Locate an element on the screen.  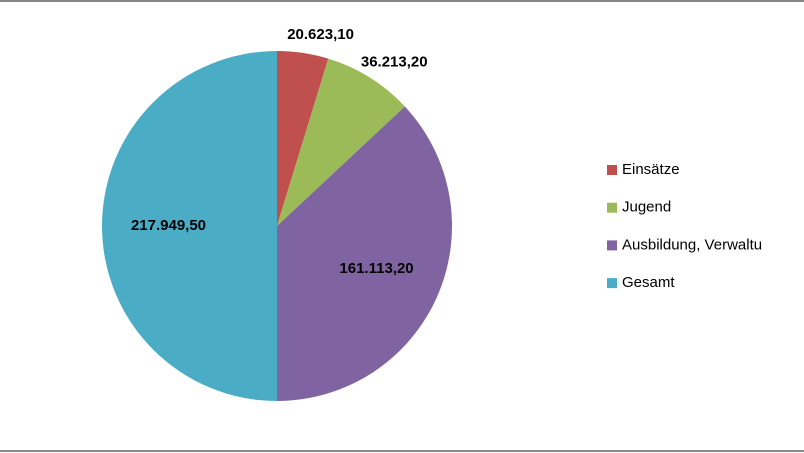
legend-label: Einsätze is located at coordinates (651, 169).